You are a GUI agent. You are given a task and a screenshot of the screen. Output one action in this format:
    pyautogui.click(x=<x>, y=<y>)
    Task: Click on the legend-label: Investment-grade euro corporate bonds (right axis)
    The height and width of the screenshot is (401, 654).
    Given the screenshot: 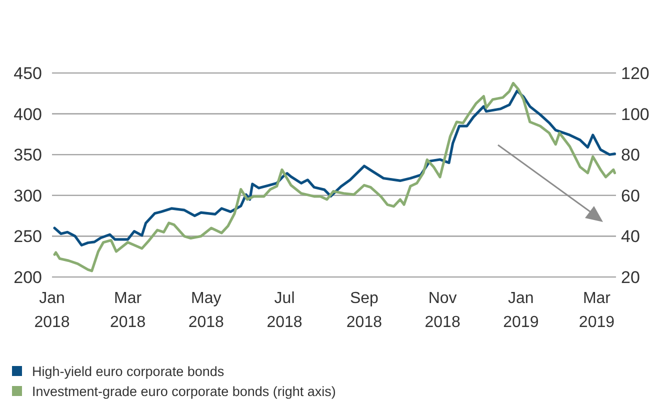 What is the action you would take?
    pyautogui.click(x=184, y=391)
    